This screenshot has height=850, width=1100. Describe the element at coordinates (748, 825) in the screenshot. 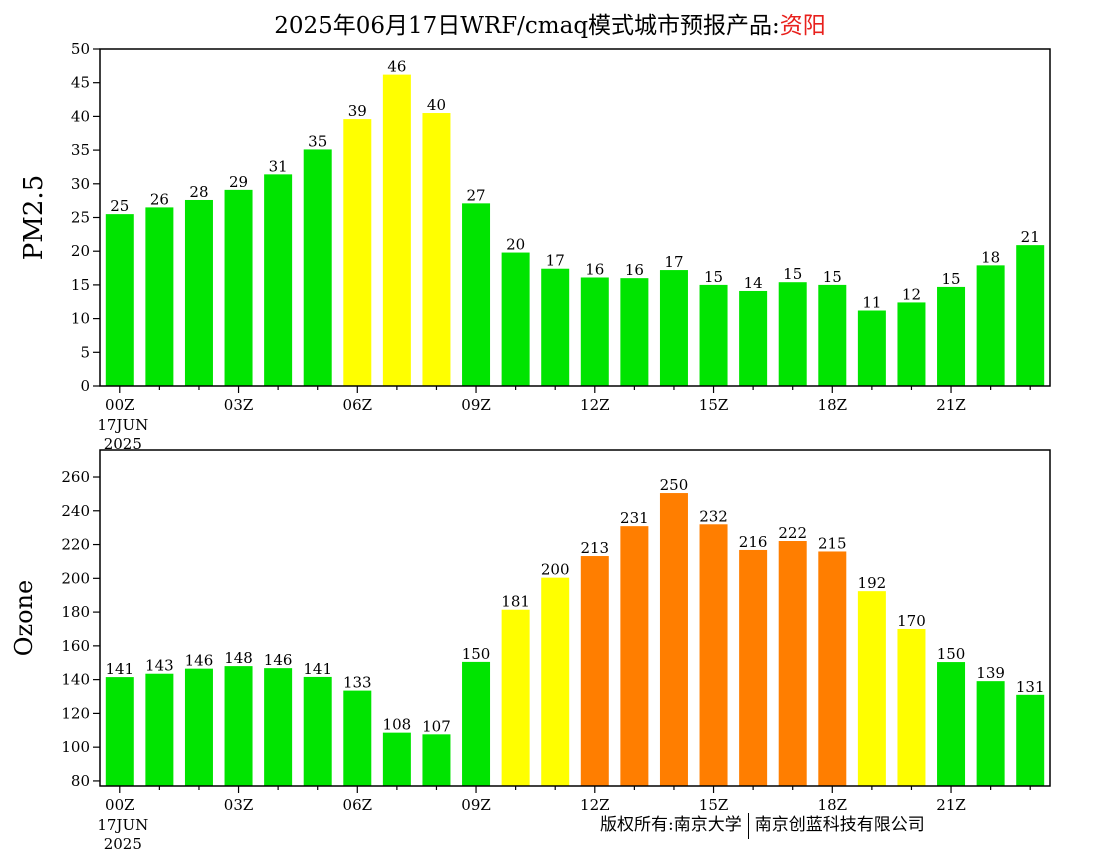

I see `copyright-separator` at that location.